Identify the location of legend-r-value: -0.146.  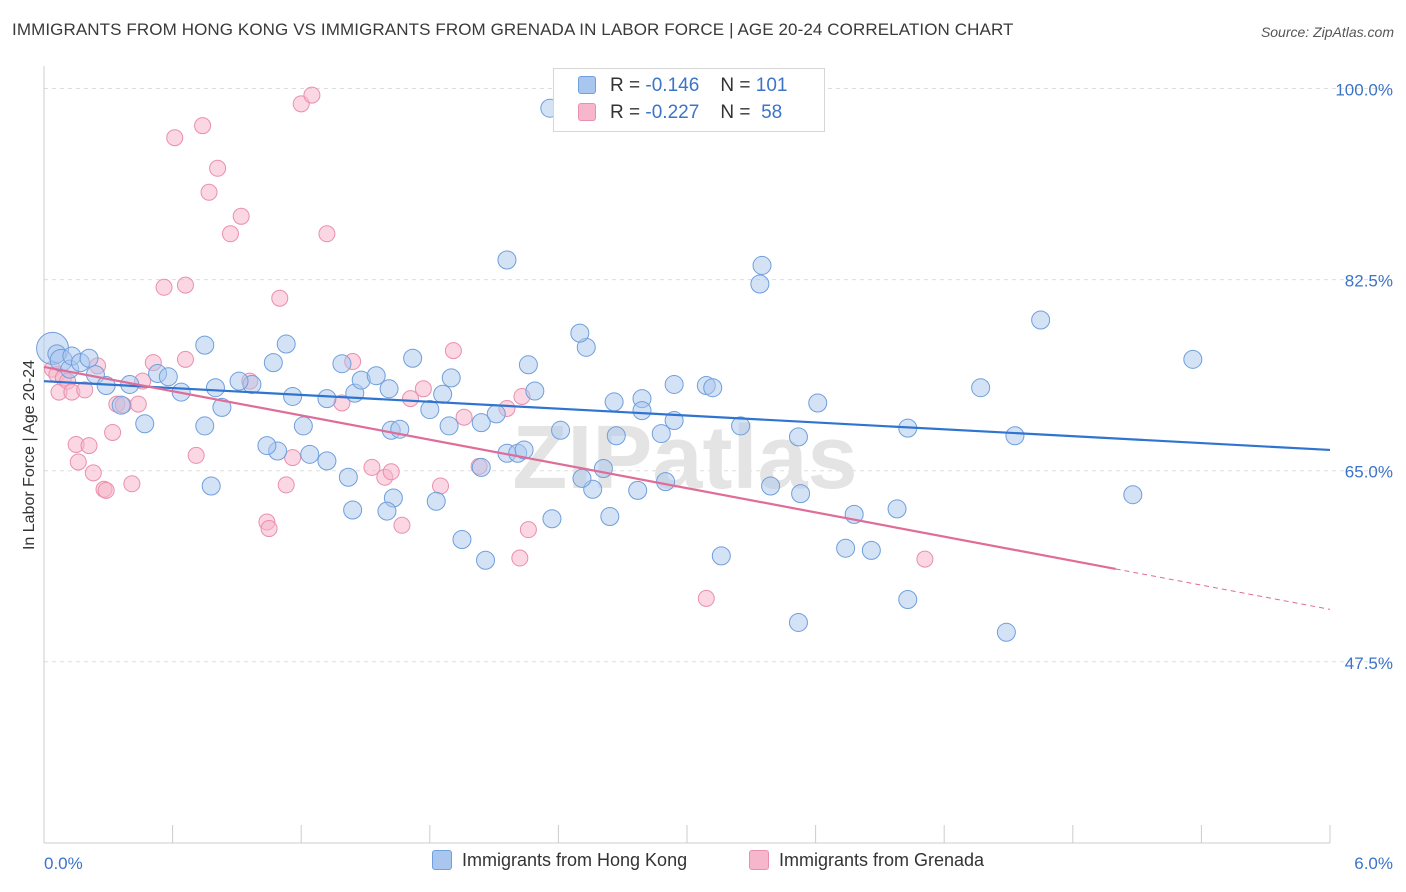
(672, 85).